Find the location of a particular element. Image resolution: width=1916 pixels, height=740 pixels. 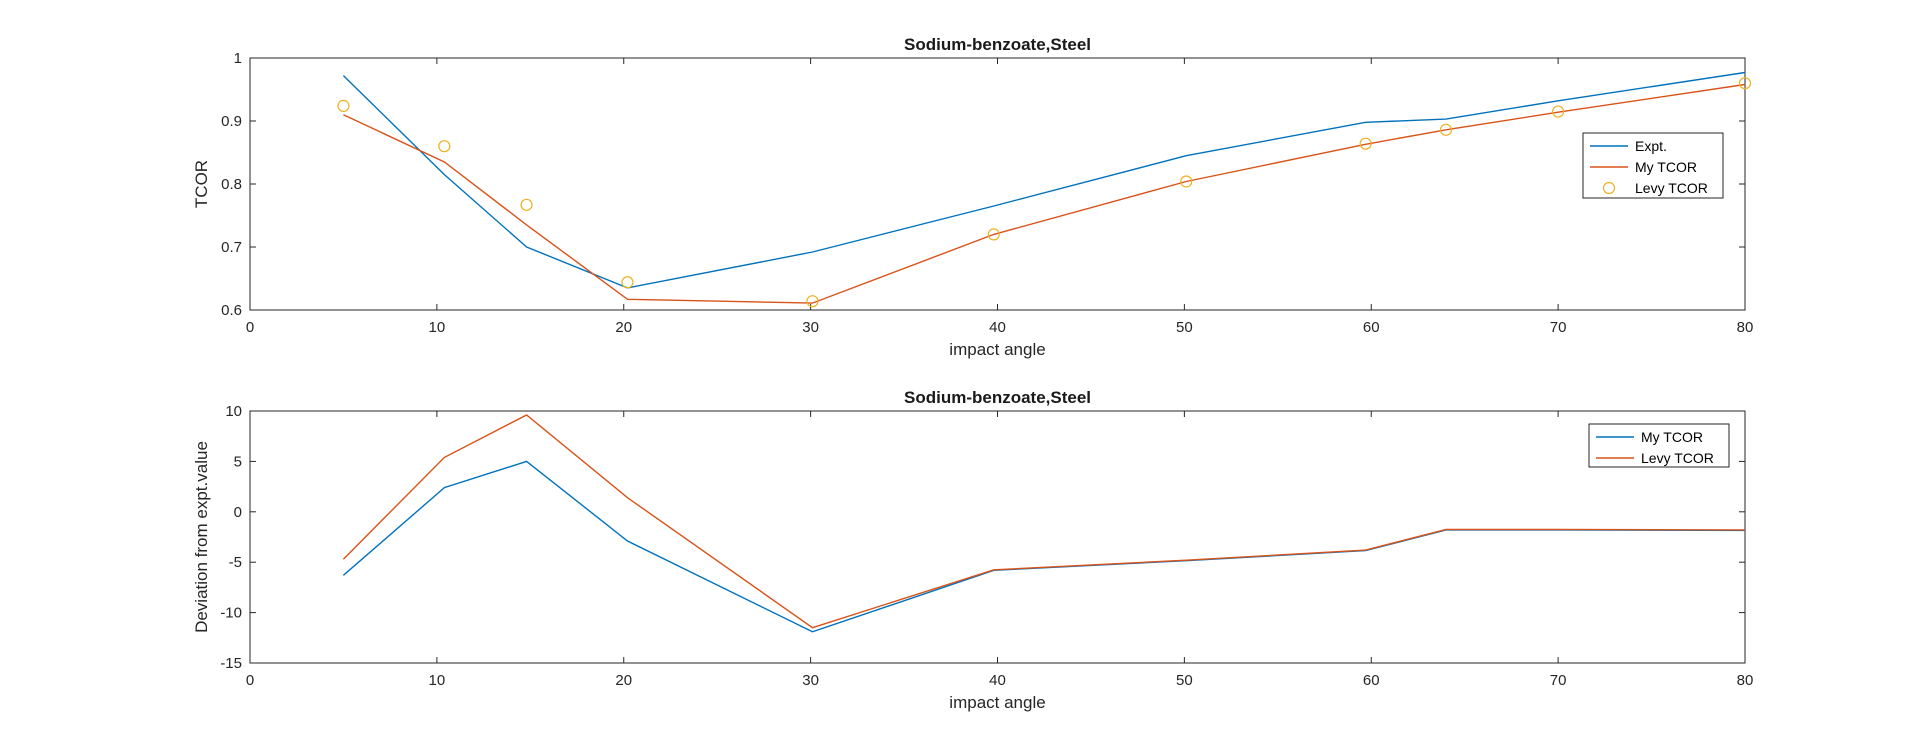

y-tick-label: 0.8 is located at coordinates (231, 184).